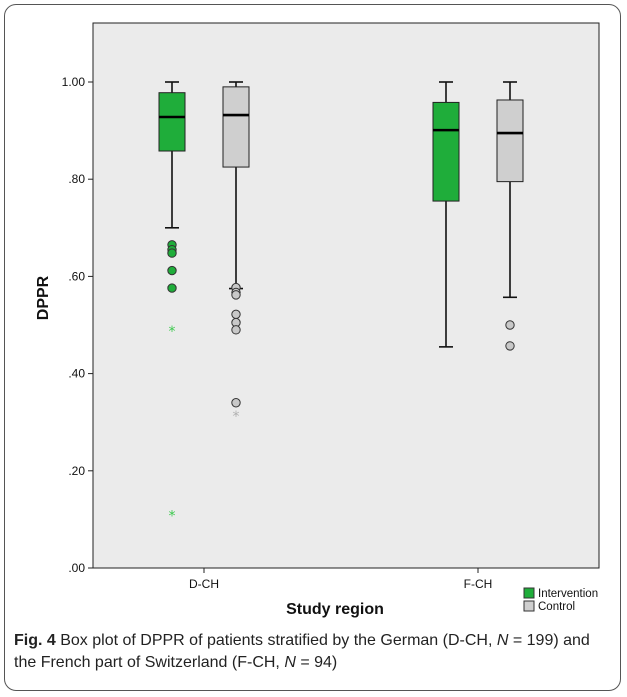 Image resolution: width=627 pixels, height=697 pixels. What do you see at coordinates (74, 82) in the screenshot?
I see `y-tick-label: 1.00` at bounding box center [74, 82].